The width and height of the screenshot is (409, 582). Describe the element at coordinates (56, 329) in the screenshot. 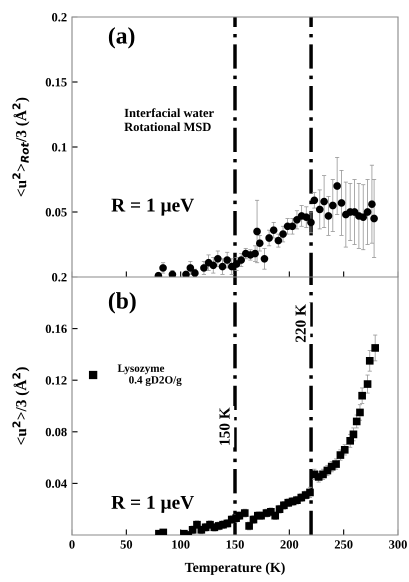

I see `y-tick-label: 0.16` at that location.